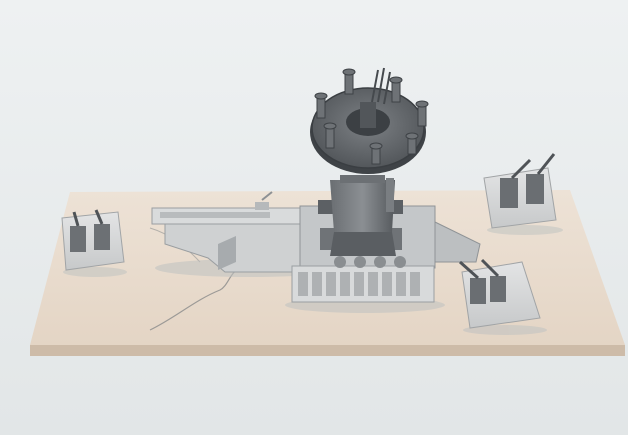  Describe the element at coordinates (93, 240) in the screenshot. I see `gun-mount-left` at that location.